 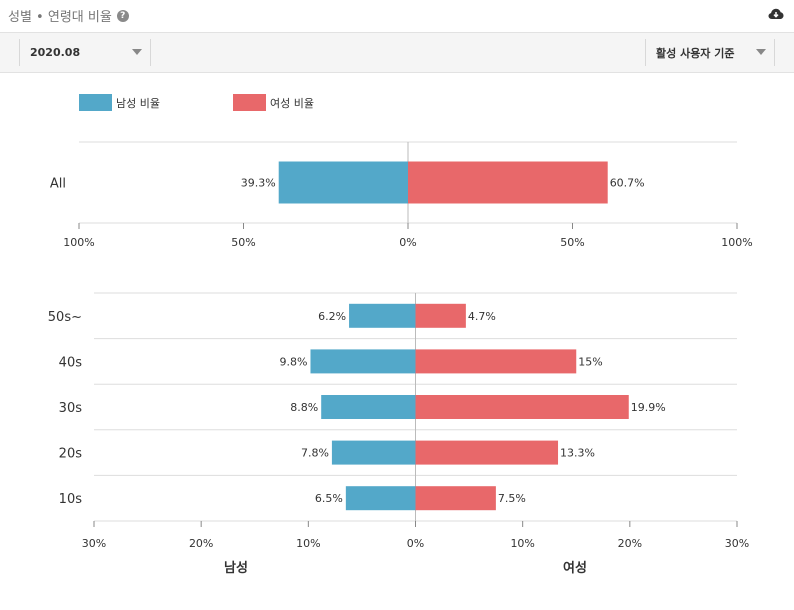 What do you see at coordinates (292, 103) in the screenshot?
I see `legend-female-label: 여성 비율` at bounding box center [292, 103].